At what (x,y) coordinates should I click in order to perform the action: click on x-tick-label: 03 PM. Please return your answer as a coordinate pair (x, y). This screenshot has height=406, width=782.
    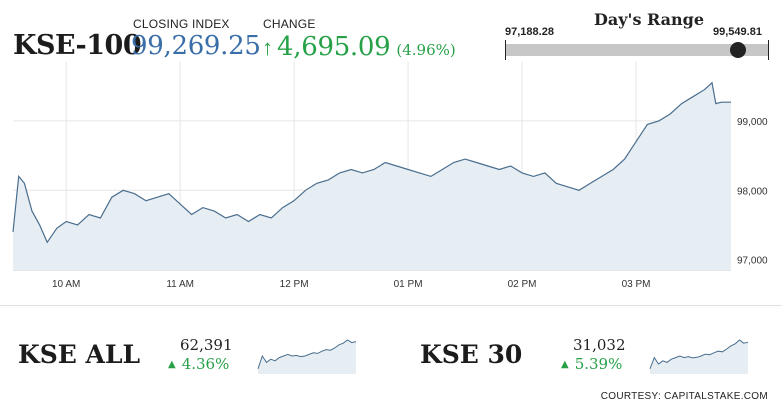
    Looking at the image, I should click on (636, 284).